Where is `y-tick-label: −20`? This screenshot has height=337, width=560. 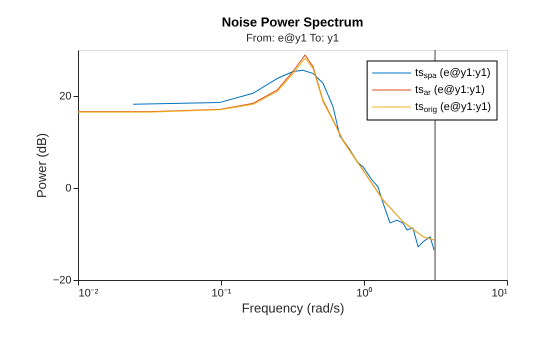
y-tick-label: −20 is located at coordinates (62, 280).